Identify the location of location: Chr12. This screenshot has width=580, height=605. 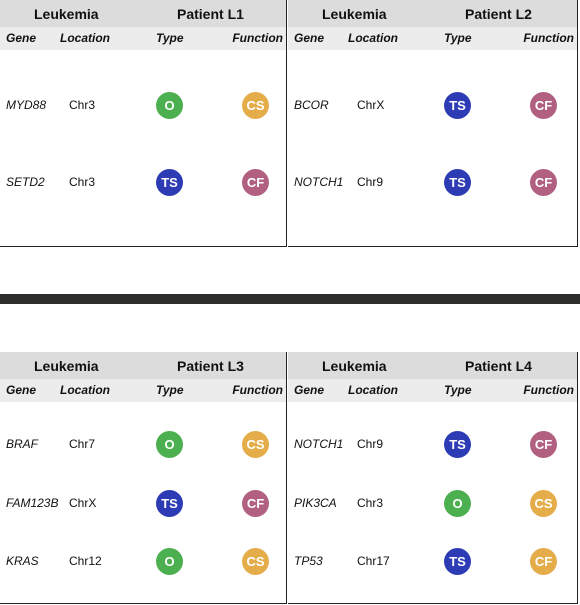
(85, 561).